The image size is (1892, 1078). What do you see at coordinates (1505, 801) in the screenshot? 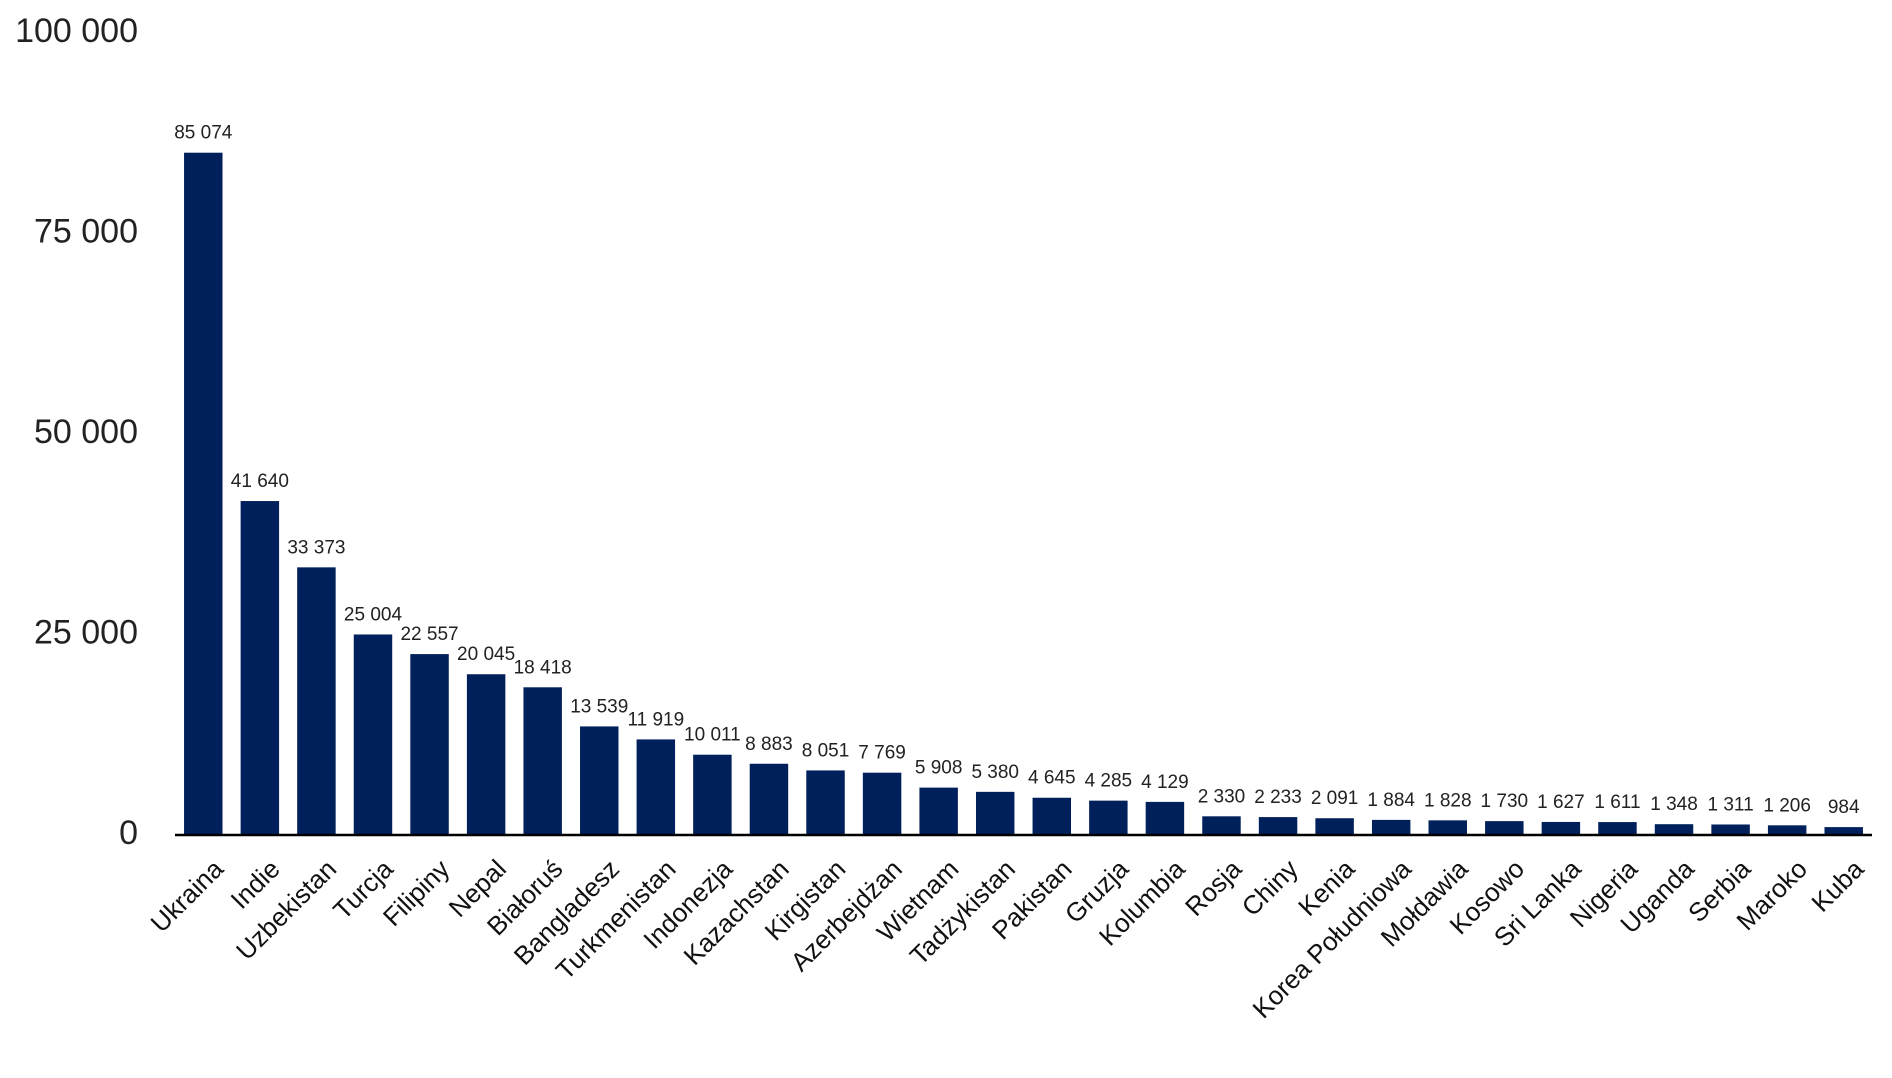
I see `data-label: 1 730` at bounding box center [1505, 801].